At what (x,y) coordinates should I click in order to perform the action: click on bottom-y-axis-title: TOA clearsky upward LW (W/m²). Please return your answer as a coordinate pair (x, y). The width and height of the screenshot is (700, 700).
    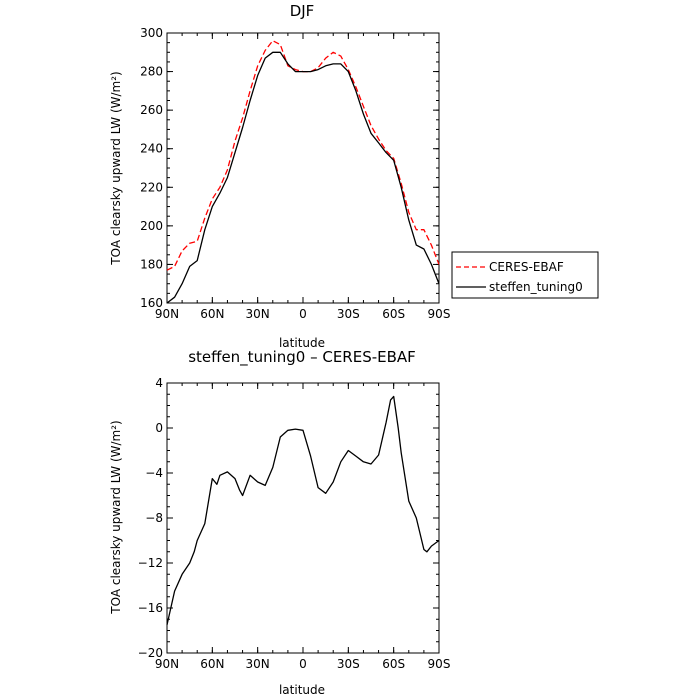
    Looking at the image, I should click on (116, 517).